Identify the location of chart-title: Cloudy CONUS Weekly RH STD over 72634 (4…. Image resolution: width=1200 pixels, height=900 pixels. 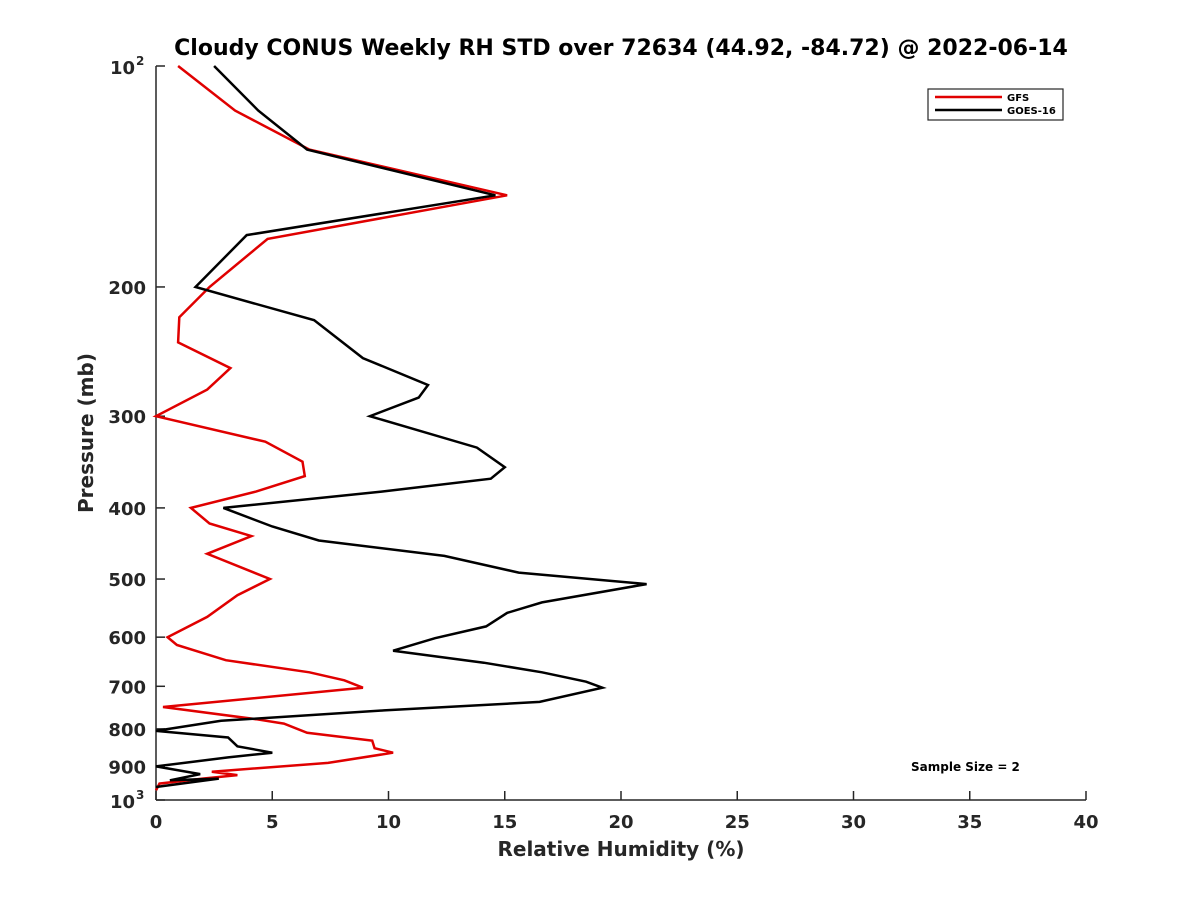
(621, 48).